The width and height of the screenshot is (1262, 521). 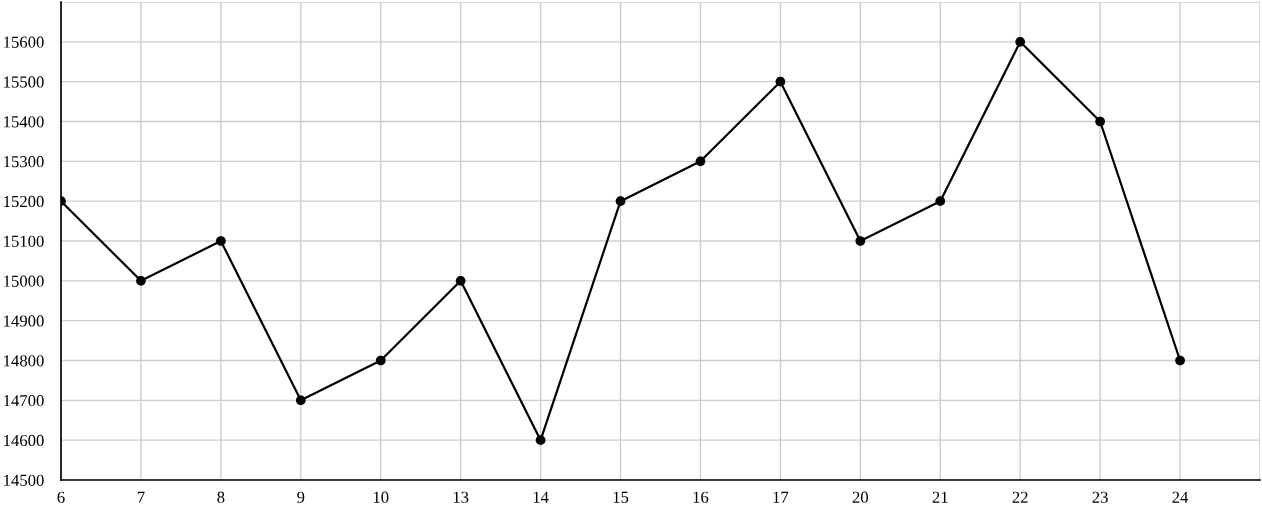 I want to click on y-tick-label: 15500, so click(x=24, y=82).